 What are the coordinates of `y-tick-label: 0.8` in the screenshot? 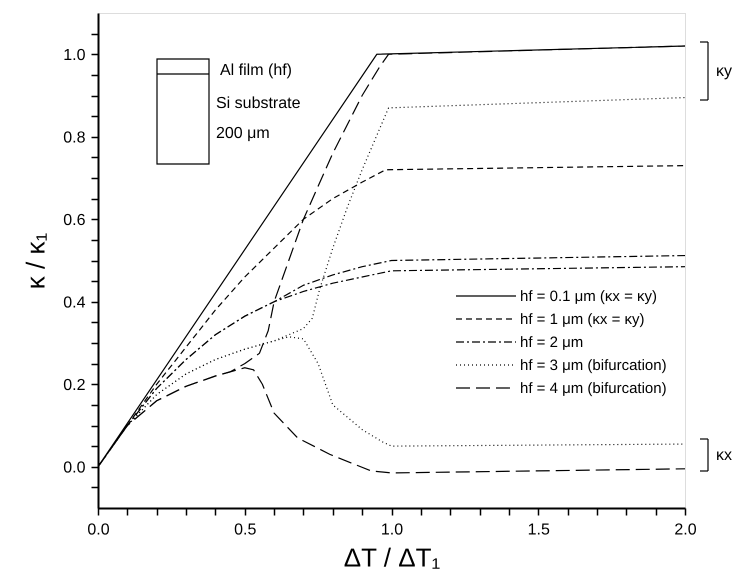 It's located at (74, 137).